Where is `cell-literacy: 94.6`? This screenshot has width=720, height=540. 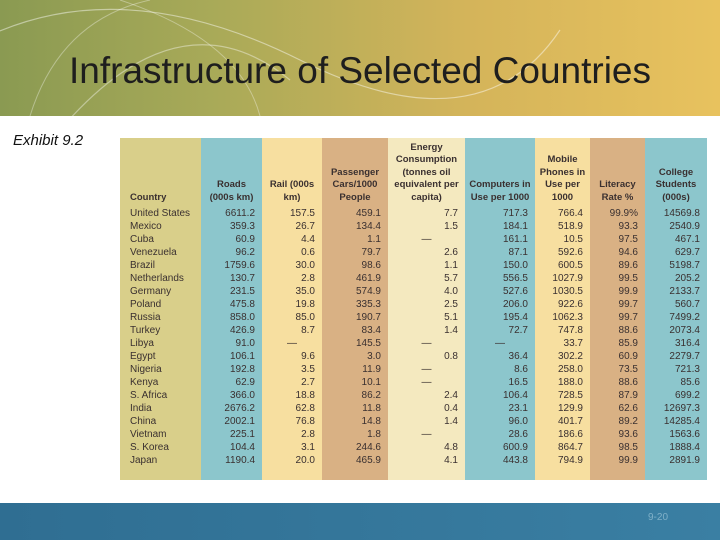
cell-literacy: 94.6 is located at coordinates (628, 252).